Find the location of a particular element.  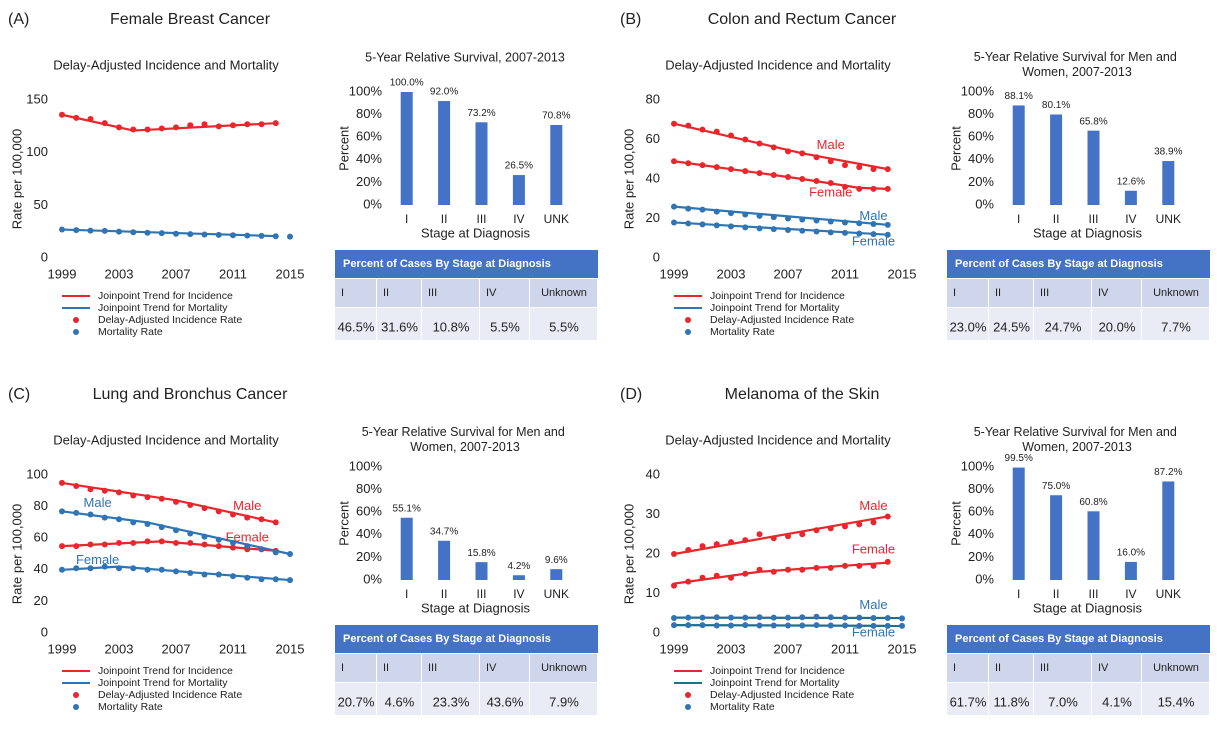

legend-label: Joinpoint Trend for Mortality is located at coordinates (775, 308).